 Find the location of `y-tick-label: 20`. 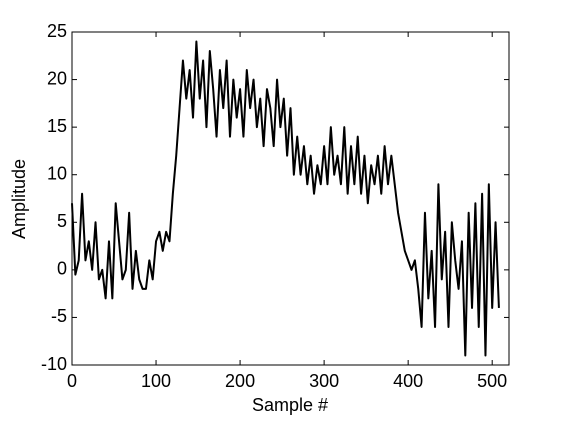

y-tick-label: 20 is located at coordinates (57, 78).